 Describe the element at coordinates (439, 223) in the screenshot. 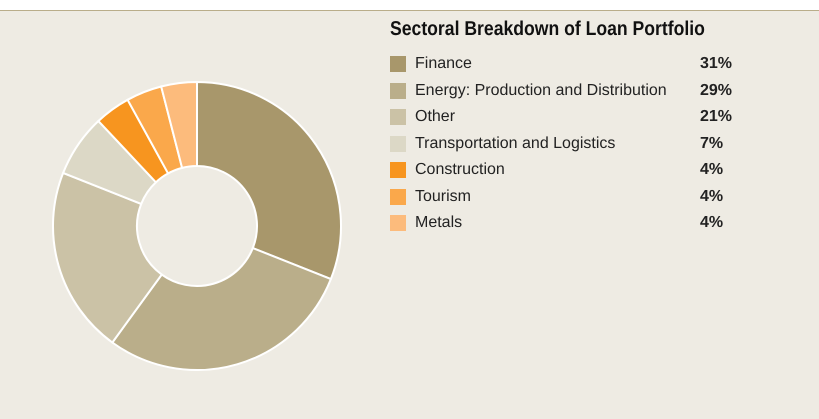

I see `legend-label: Metals` at that location.